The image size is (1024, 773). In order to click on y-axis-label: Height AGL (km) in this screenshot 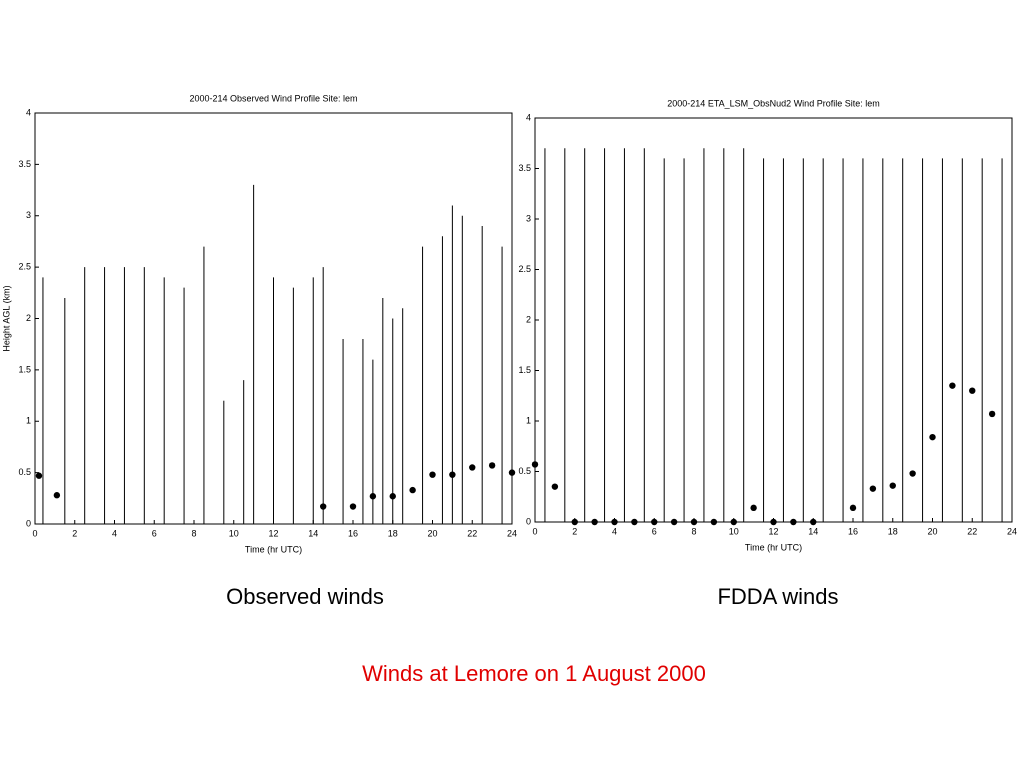, I will do `click(6, 318)`.